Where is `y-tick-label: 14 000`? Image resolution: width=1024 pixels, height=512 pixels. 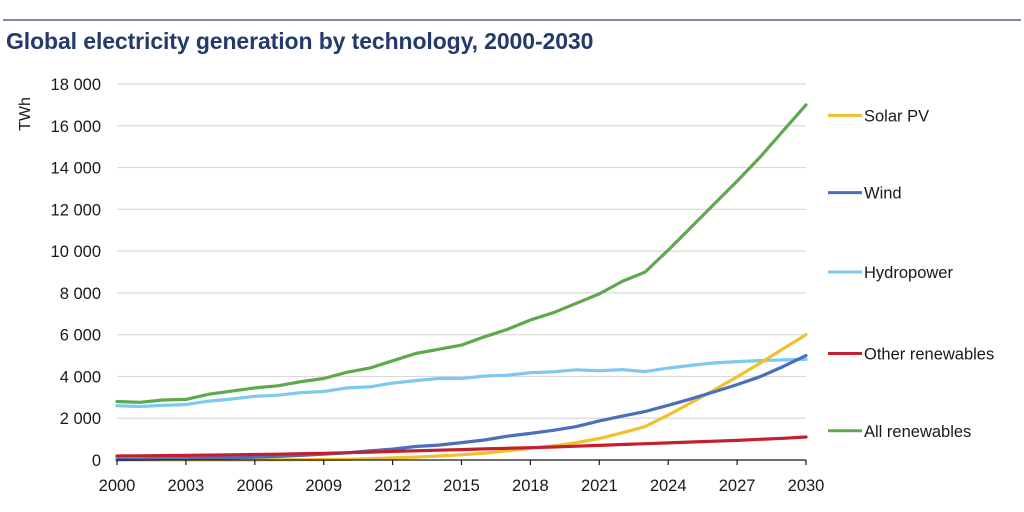
y-tick-label: 14 000 is located at coordinates (76, 169).